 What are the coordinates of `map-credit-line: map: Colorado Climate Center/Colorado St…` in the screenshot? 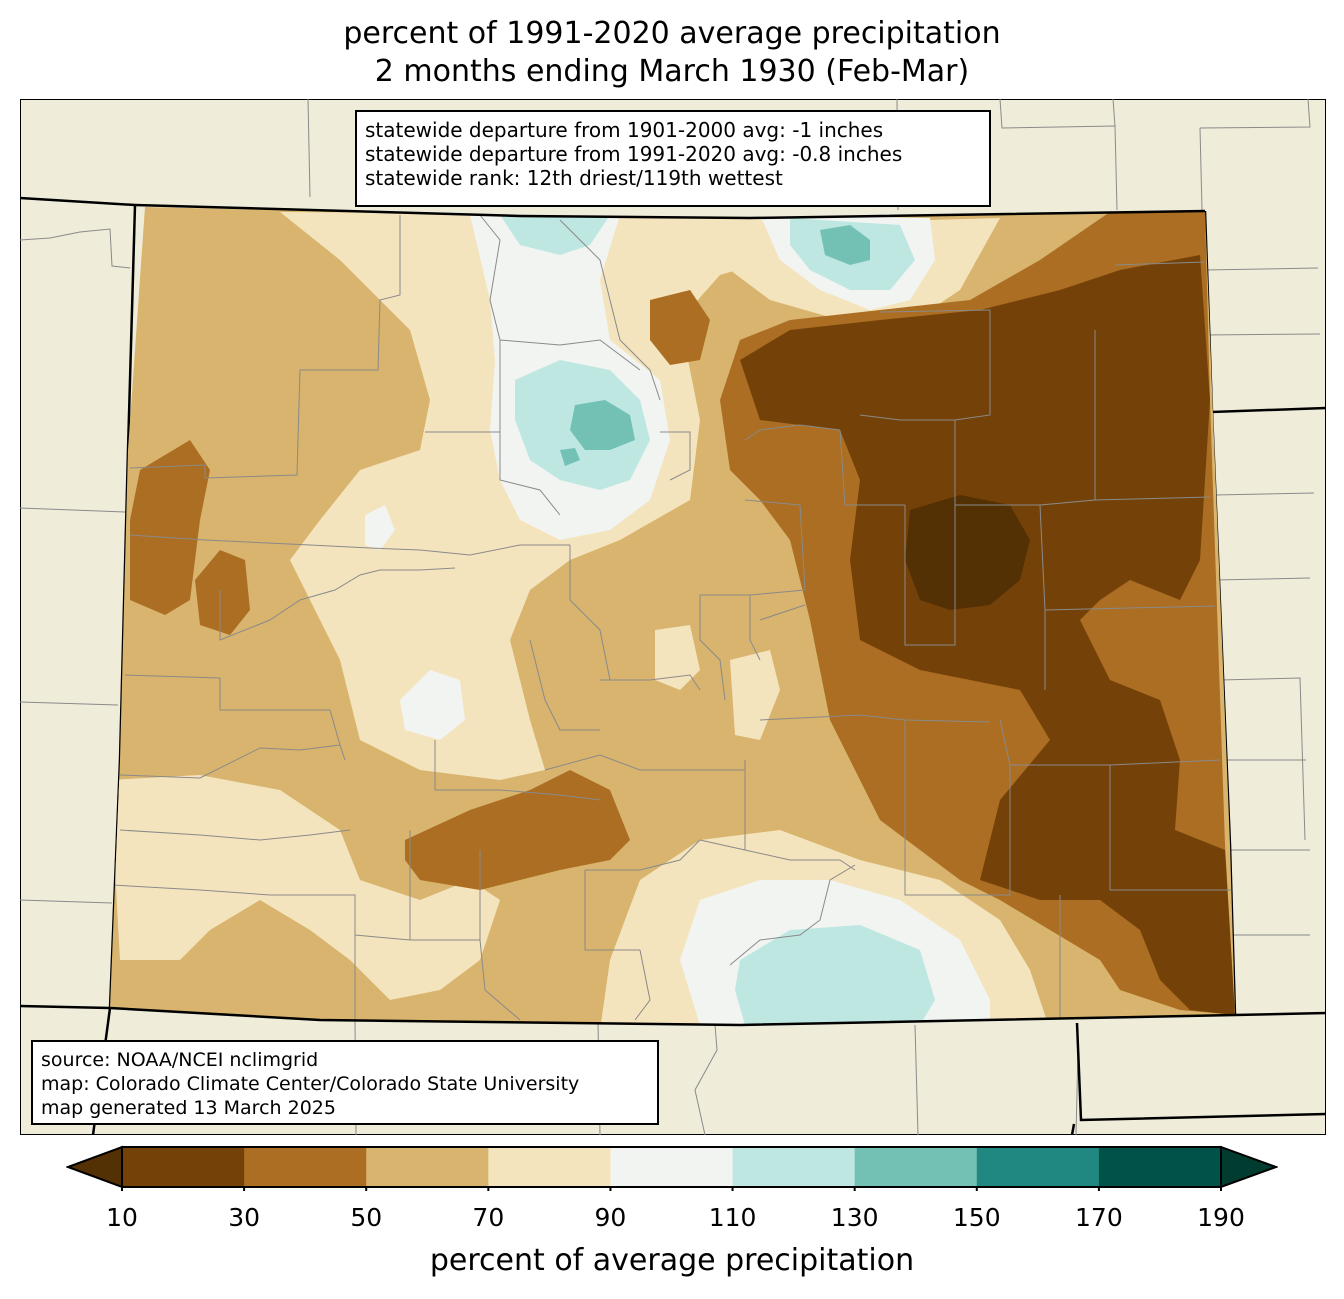 It's located at (310, 1084).